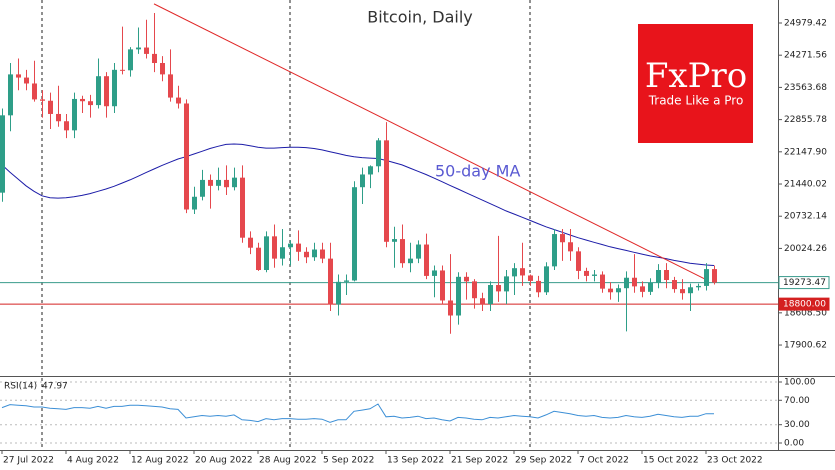  I want to click on y-tick-label: 17900.62, so click(805, 346).